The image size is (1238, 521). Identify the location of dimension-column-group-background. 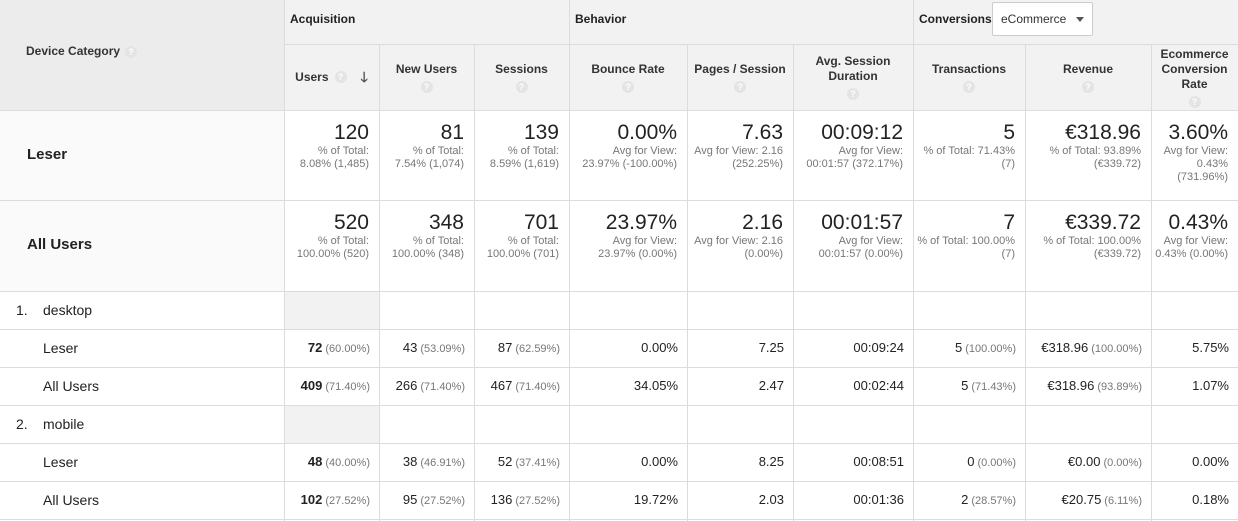
(331, 310).